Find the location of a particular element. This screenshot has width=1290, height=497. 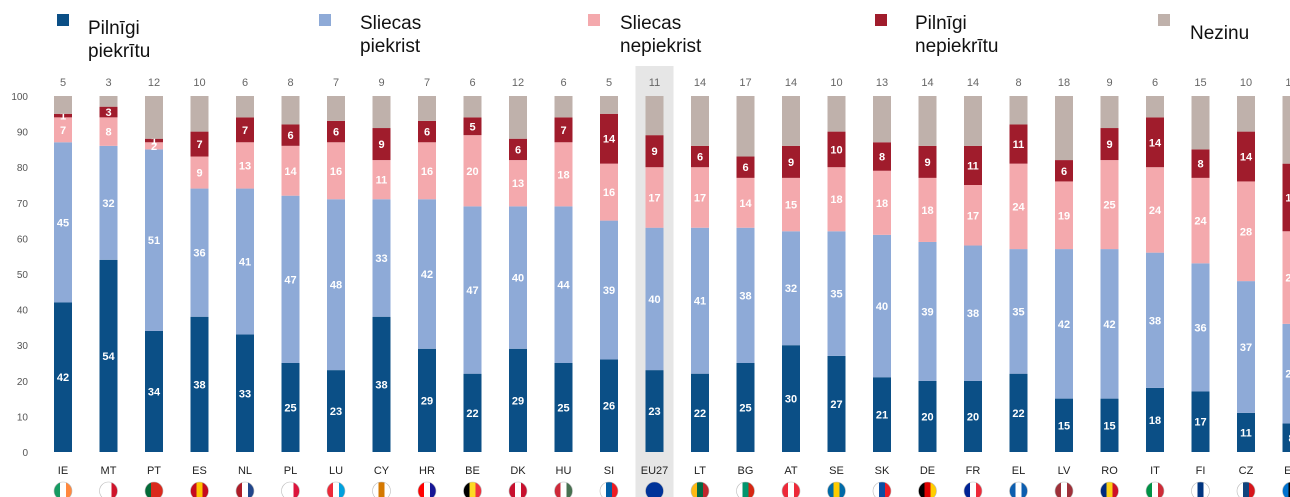

value-label-PT-4: 1 is located at coordinates (154, 142).